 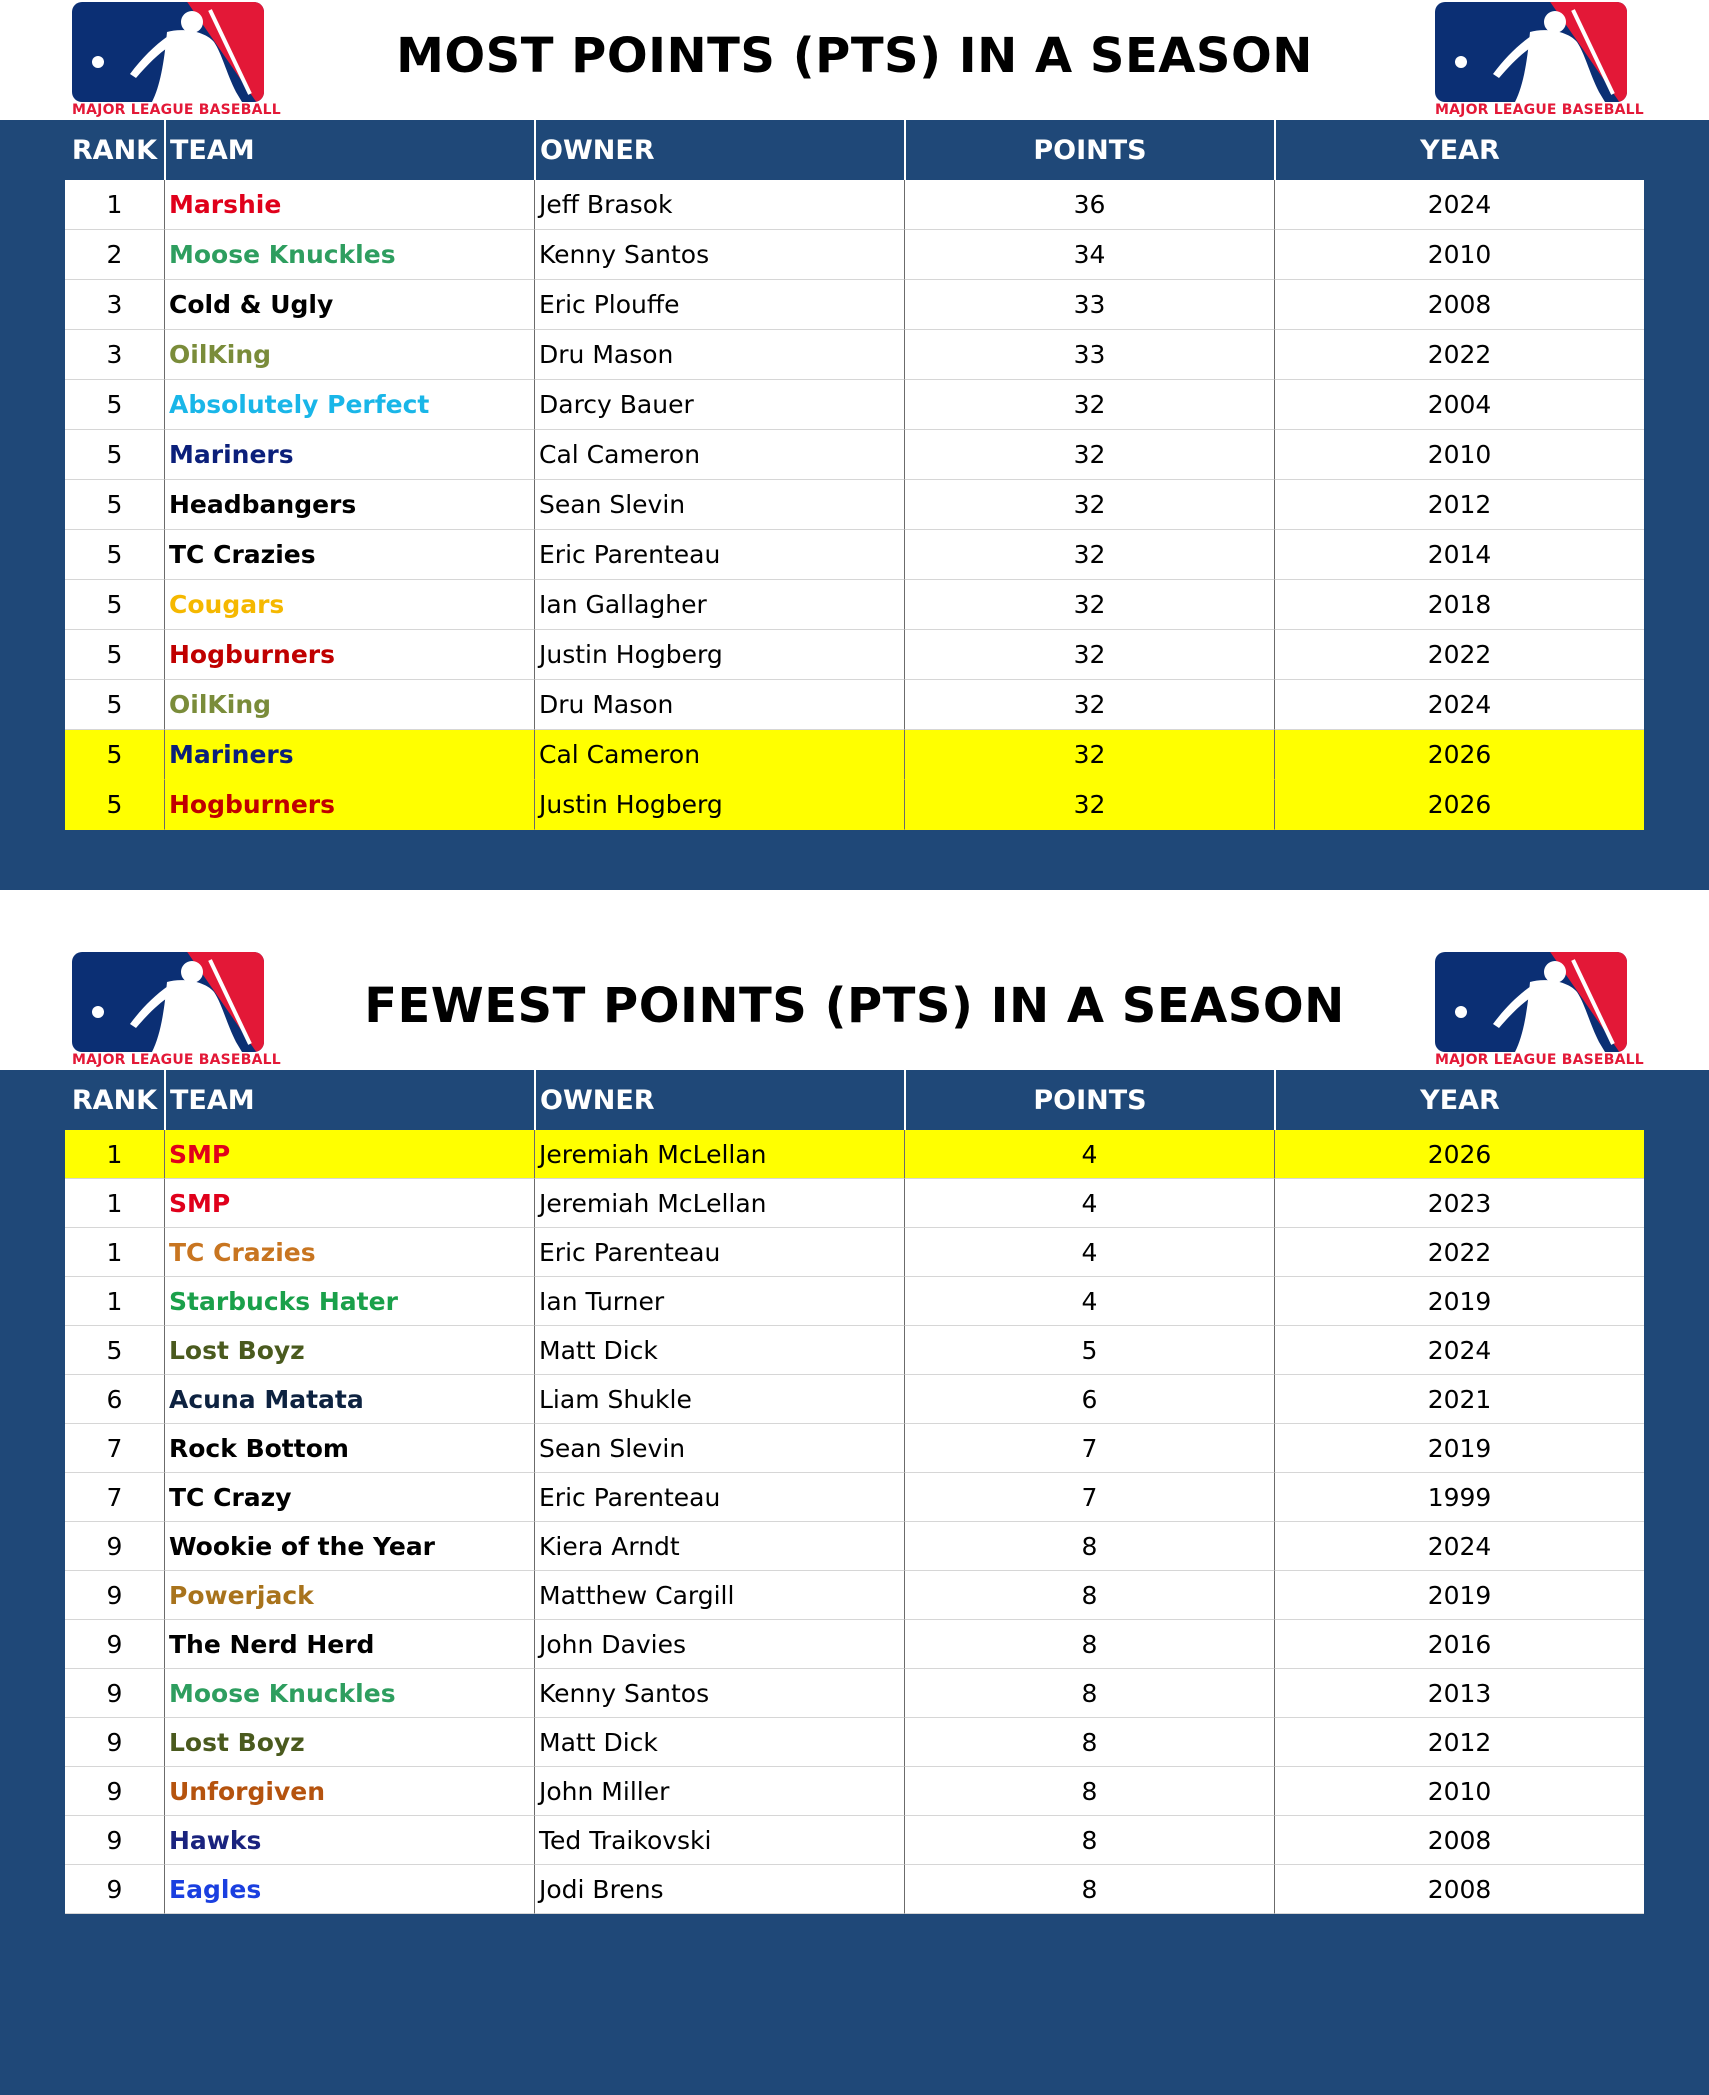 What do you see at coordinates (1459, 755) in the screenshot?
I see `year-cell: 2026` at bounding box center [1459, 755].